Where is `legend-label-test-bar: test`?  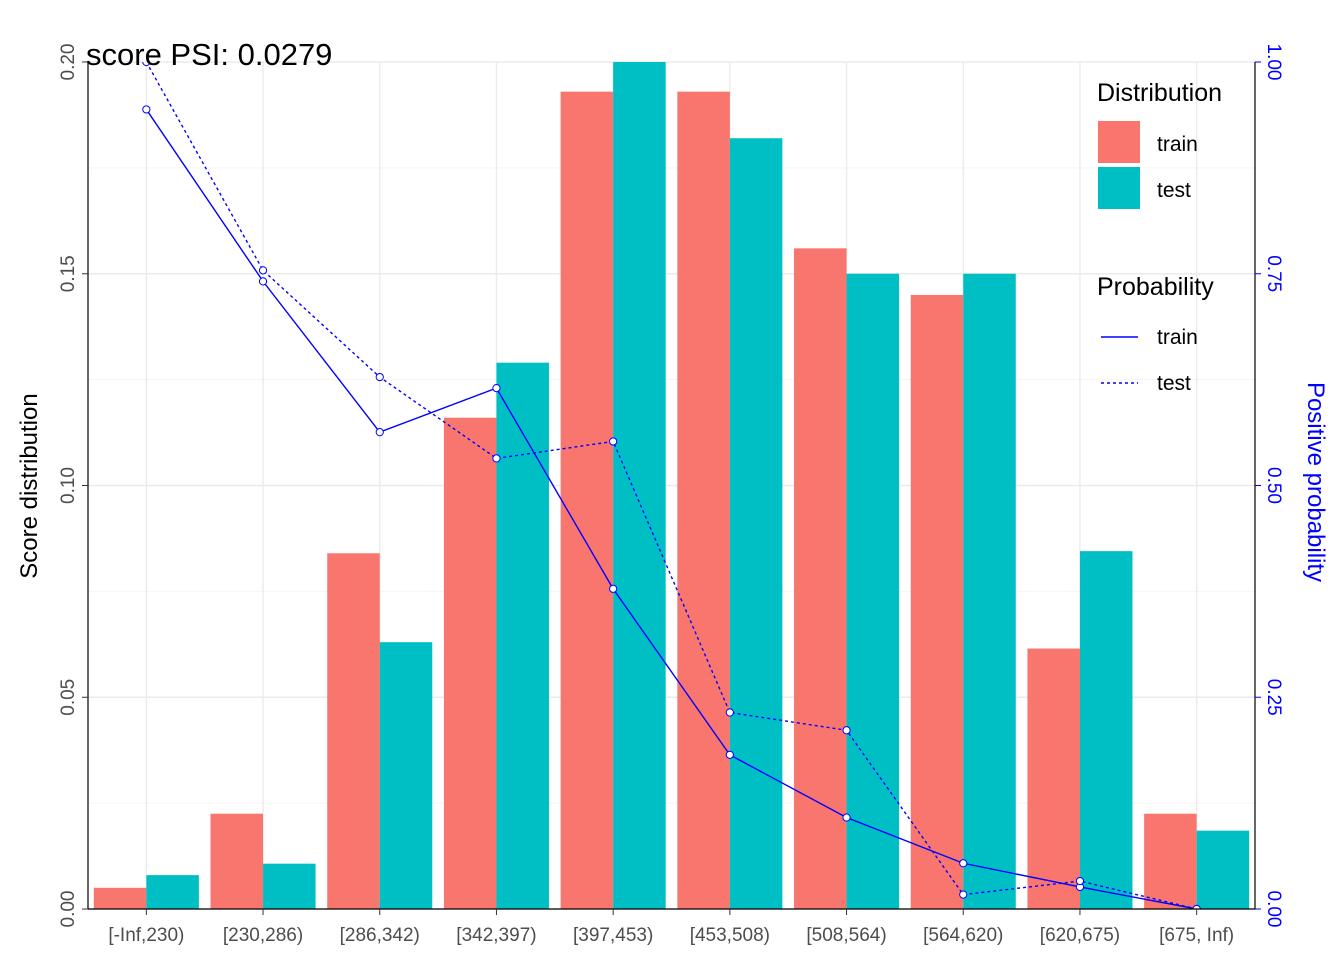 legend-label-test-bar: test is located at coordinates (1174, 190).